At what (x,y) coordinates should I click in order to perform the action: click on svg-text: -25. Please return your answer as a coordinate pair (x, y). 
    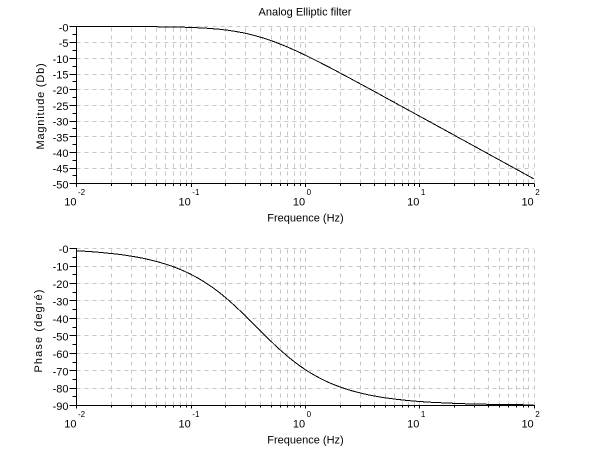
    Looking at the image, I should click on (61, 107).